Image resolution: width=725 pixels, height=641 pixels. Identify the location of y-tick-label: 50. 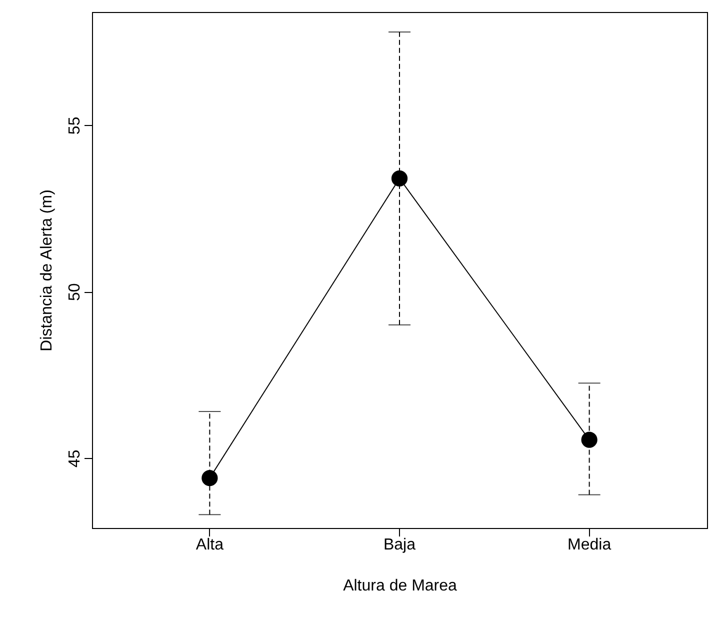
(75, 292).